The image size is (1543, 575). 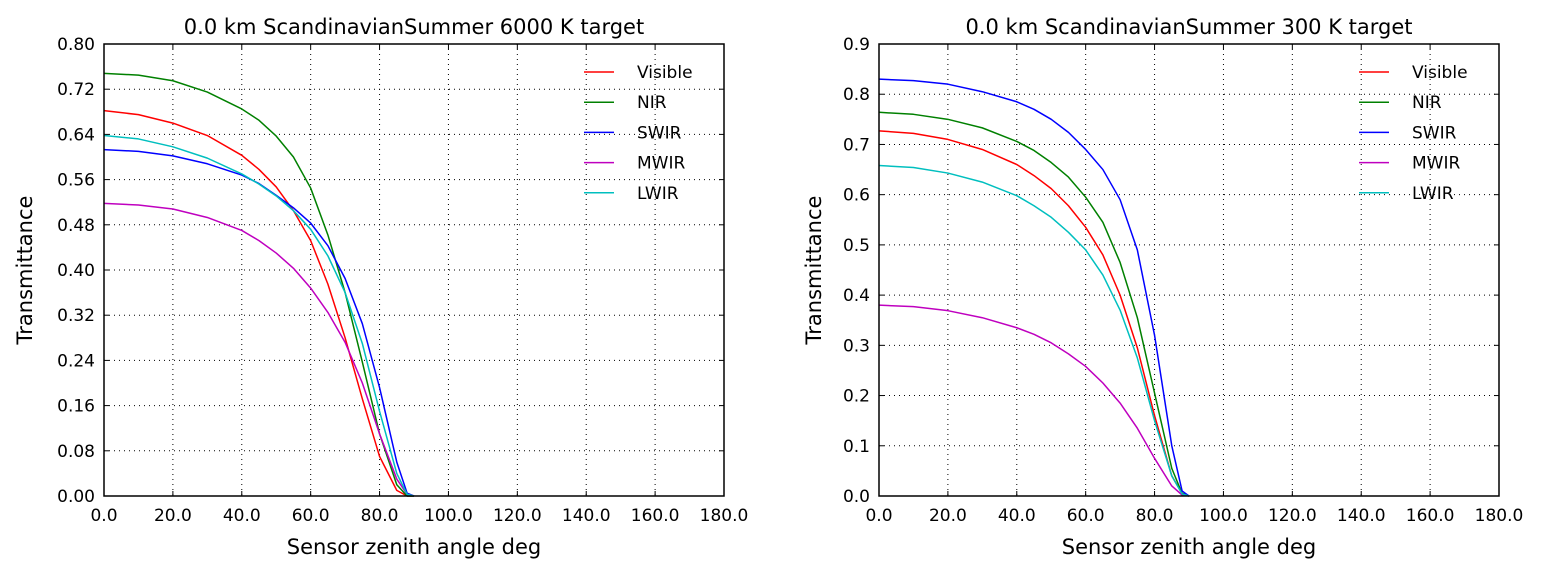 I want to click on y-tick-label: 0.64, so click(x=76, y=135).